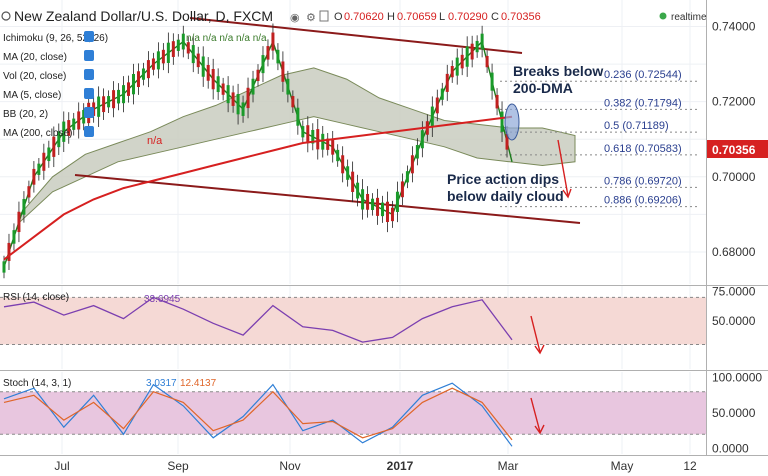 Image resolution: width=768 pixels, height=476 pixels. I want to click on cloud-na-label: n/a, so click(155, 141).